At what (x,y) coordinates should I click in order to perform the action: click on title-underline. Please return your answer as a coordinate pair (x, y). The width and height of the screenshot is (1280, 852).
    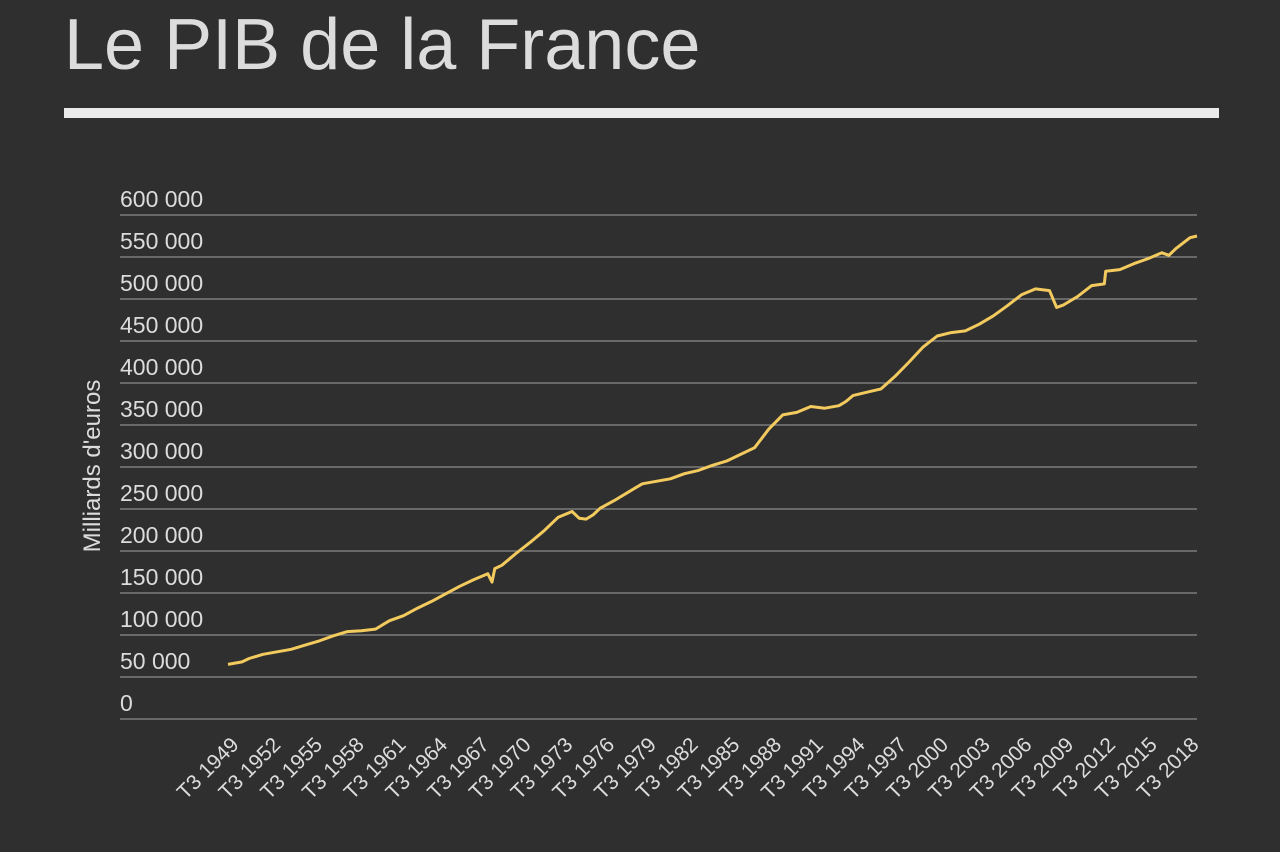
    Looking at the image, I should click on (641, 113).